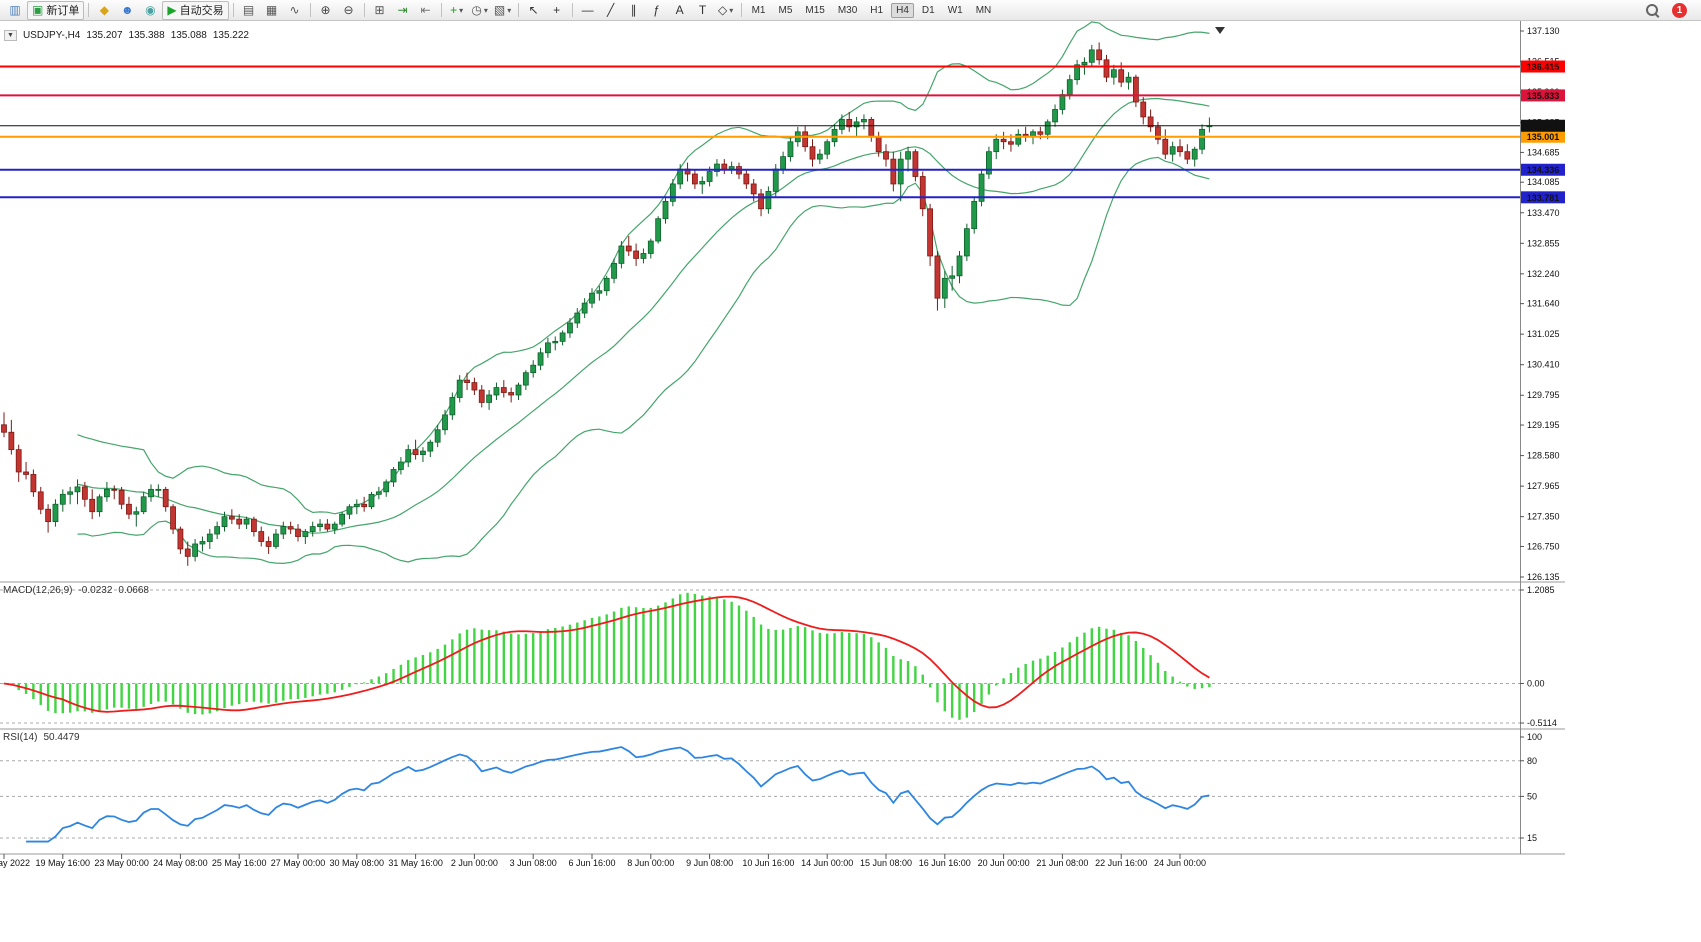 The image size is (1701, 942). What do you see at coordinates (955, 10) in the screenshot?
I see `timeframe-w1: W1` at bounding box center [955, 10].